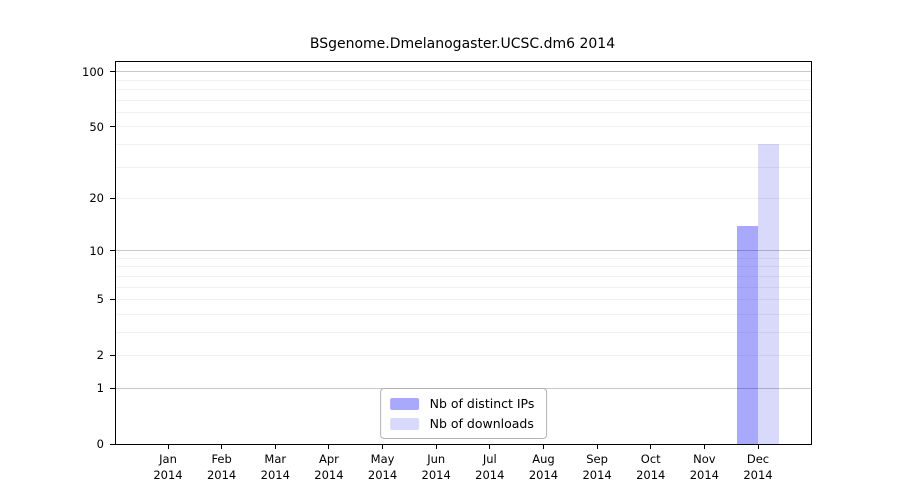 The image size is (900, 500). Describe the element at coordinates (481, 423) in the screenshot. I see `legend-label-downloads: Nb of downloads` at that location.